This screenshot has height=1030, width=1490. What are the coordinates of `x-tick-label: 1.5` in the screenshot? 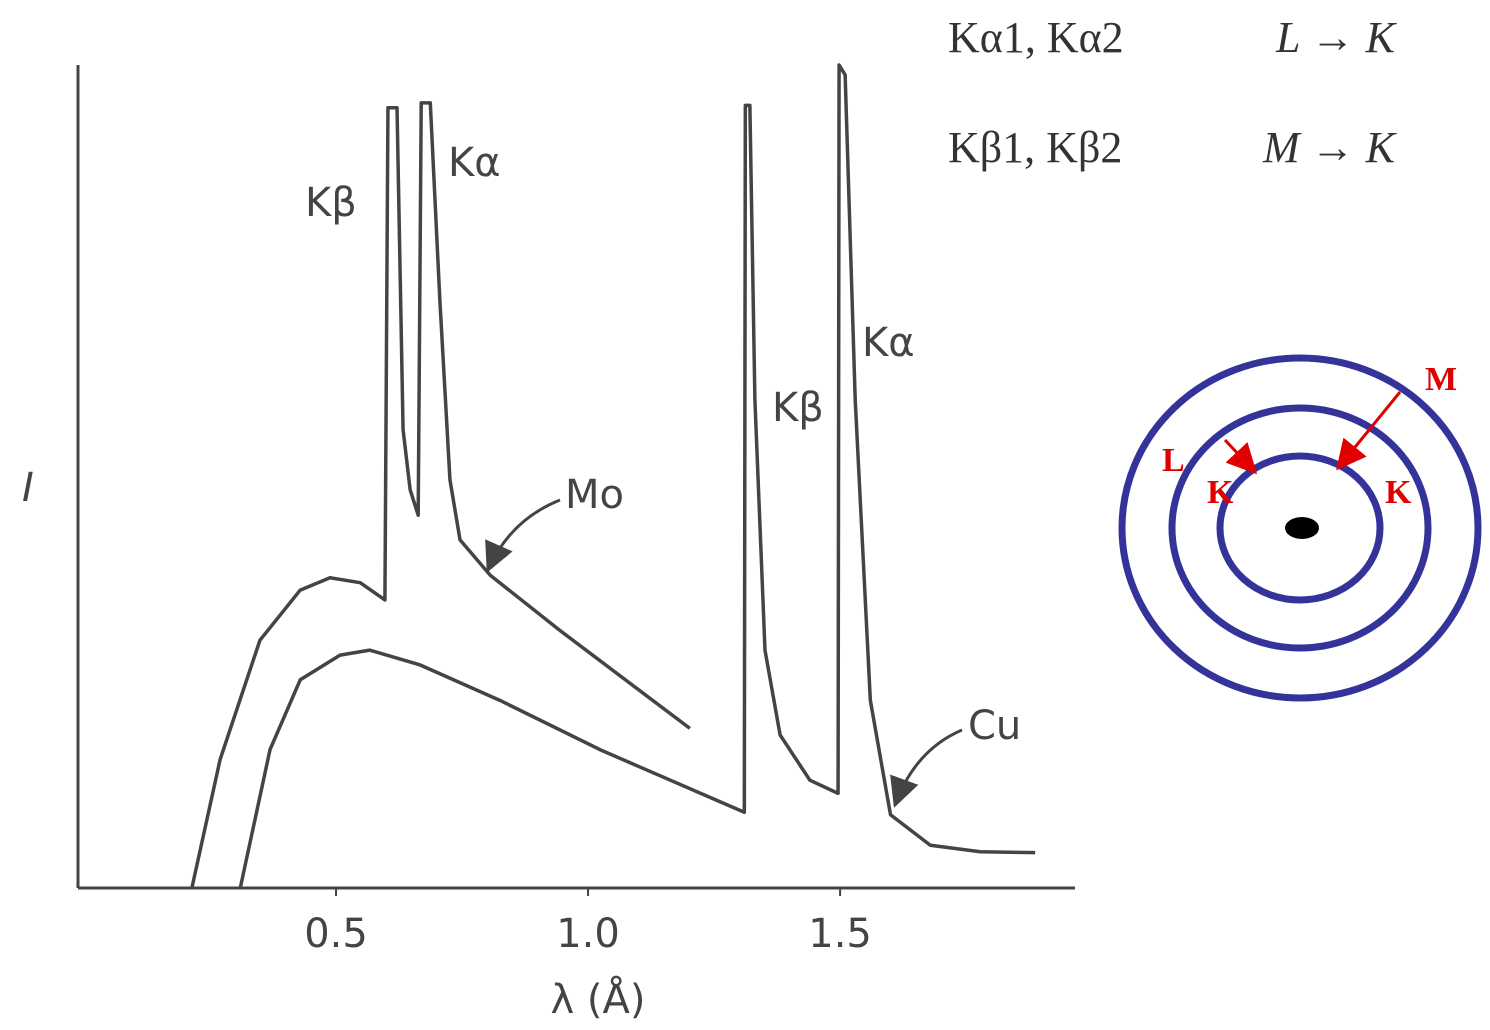 It's located at (840, 934).